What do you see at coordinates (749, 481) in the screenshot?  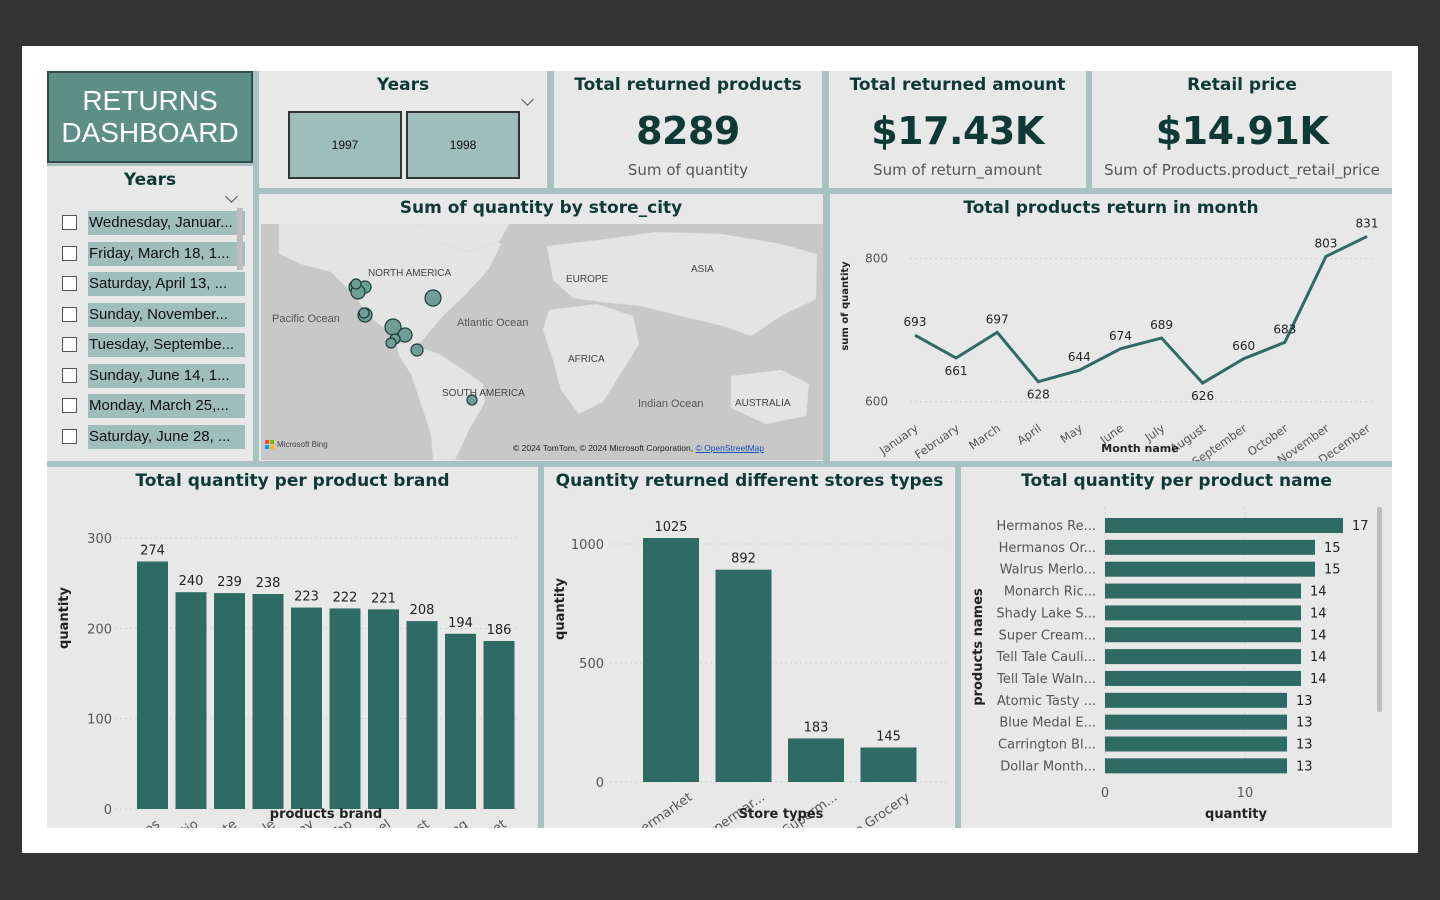 I see `chart-title: Quantity returned different stores types` at bounding box center [749, 481].